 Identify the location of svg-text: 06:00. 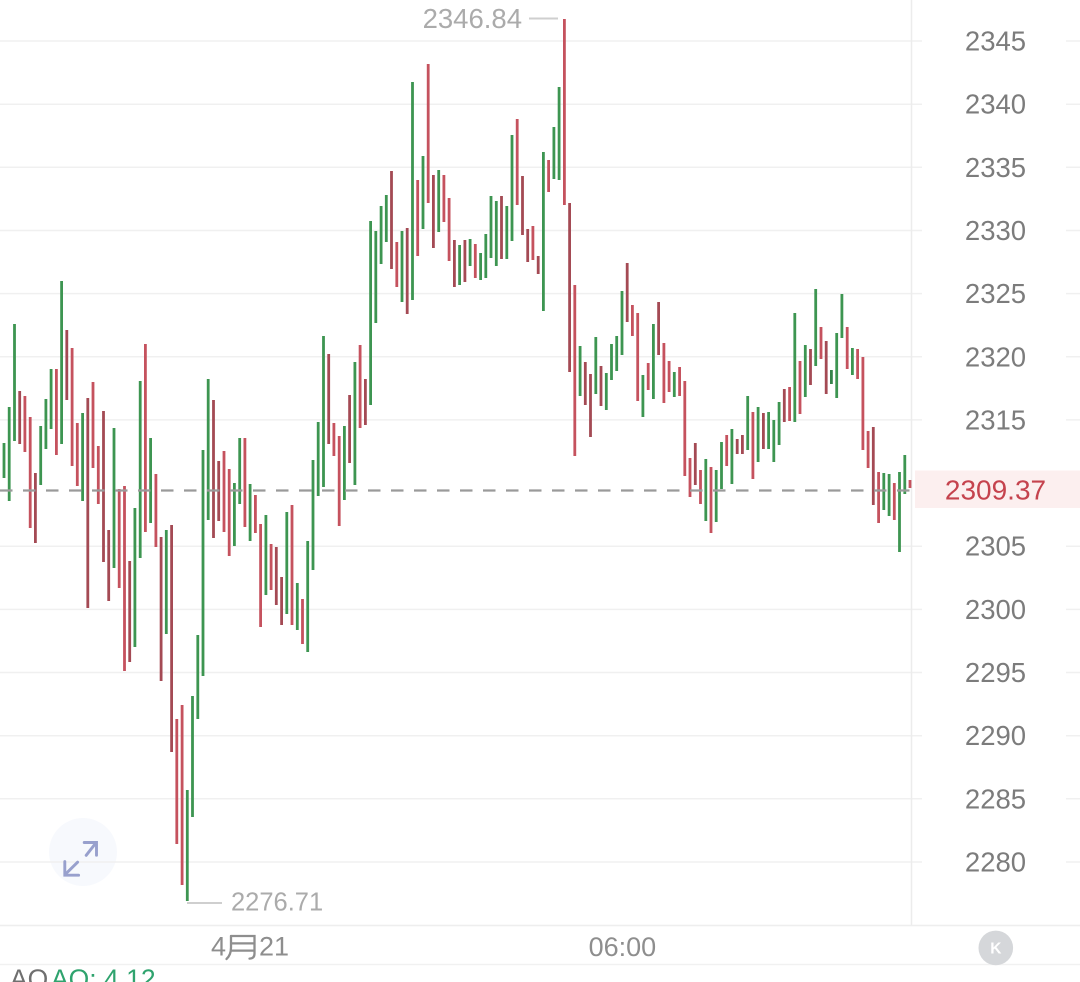
(623, 947).